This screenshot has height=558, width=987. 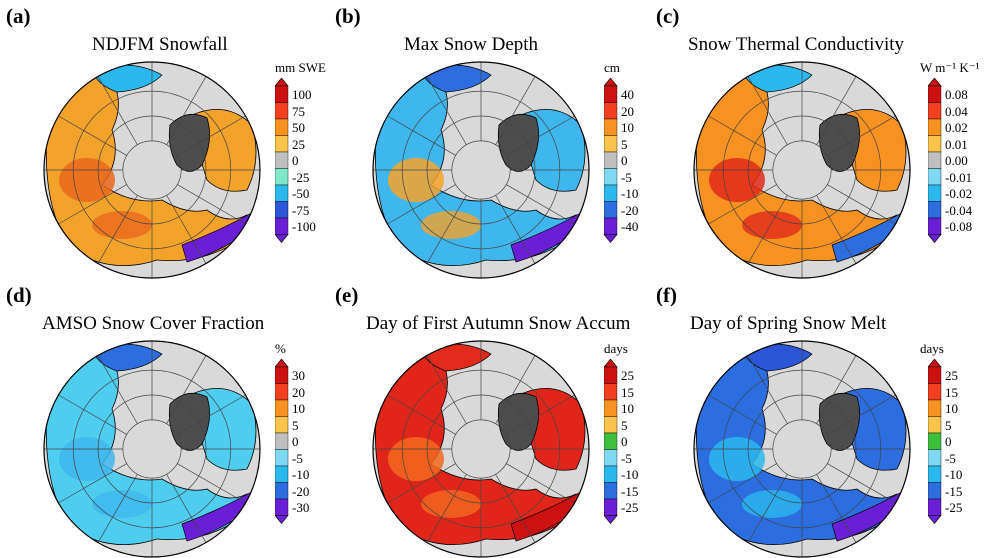 I want to click on colorbar-tick-label: 0.02, so click(x=956, y=128).